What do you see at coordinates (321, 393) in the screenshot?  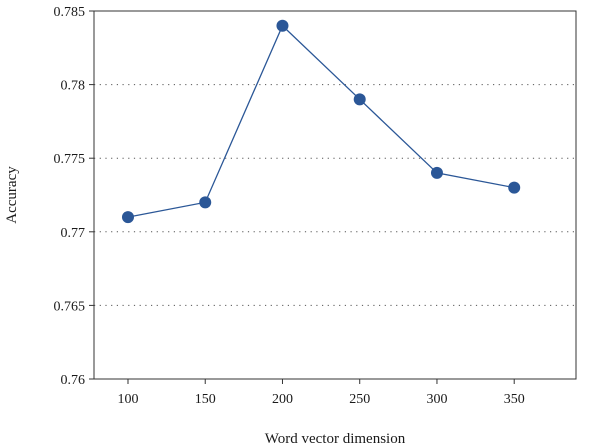 I see `x-axis: 100 150 200 250 300 350` at bounding box center [321, 393].